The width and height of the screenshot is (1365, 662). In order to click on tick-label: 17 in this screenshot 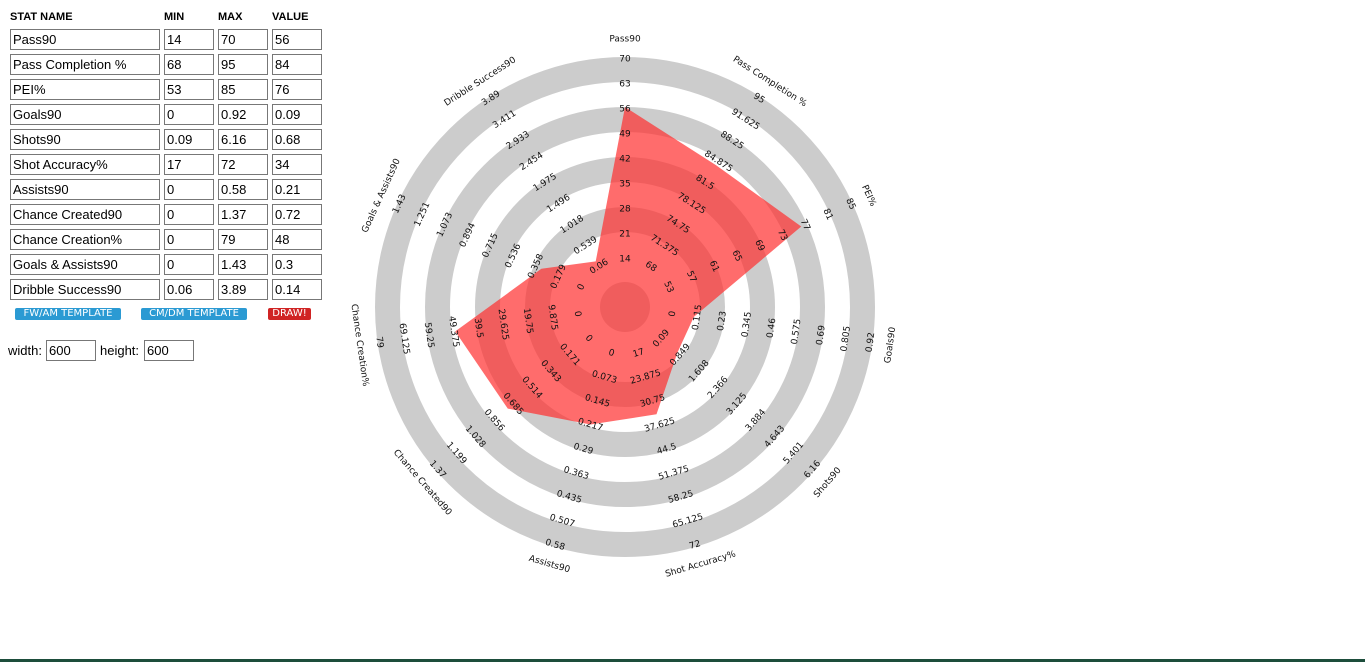, I will do `click(639, 353)`.